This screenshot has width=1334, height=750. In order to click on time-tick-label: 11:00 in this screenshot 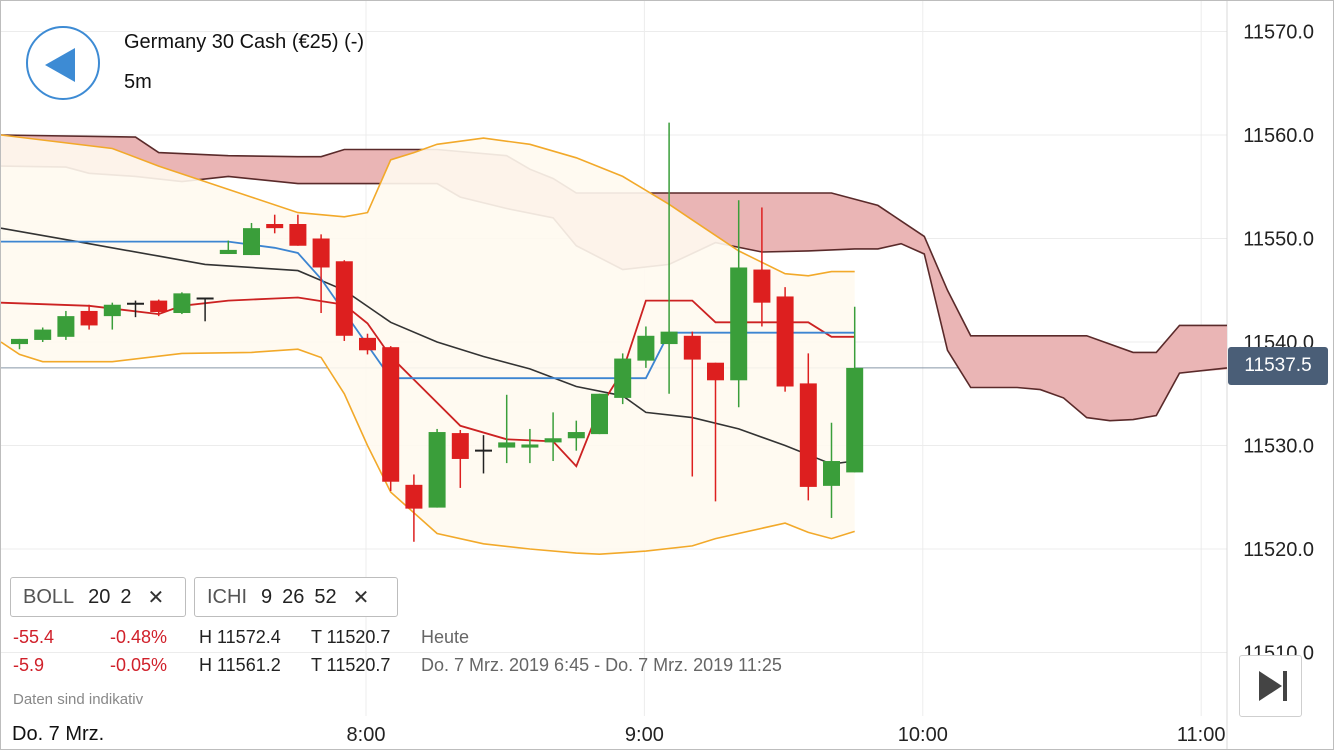, I will do `click(1201, 735)`.